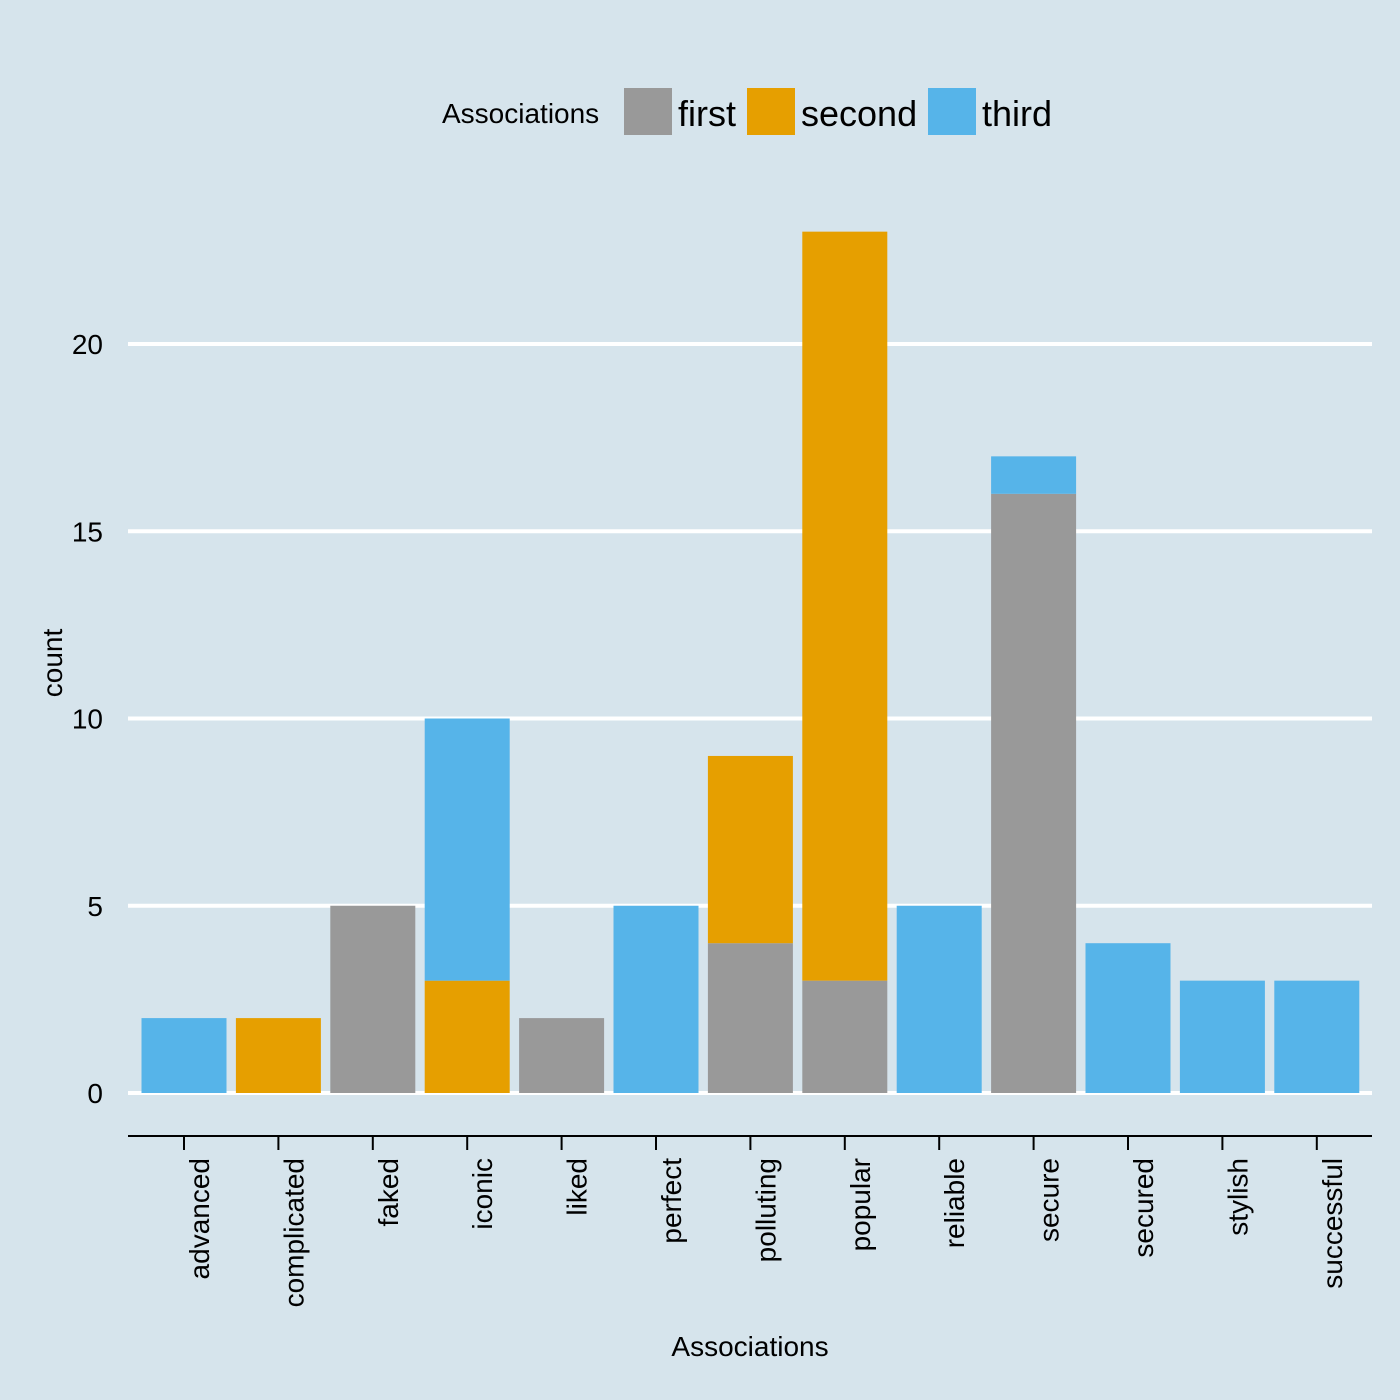 The width and height of the screenshot is (1400, 1400). Describe the element at coordinates (648, 111) in the screenshot. I see `legend-key-first` at that location.